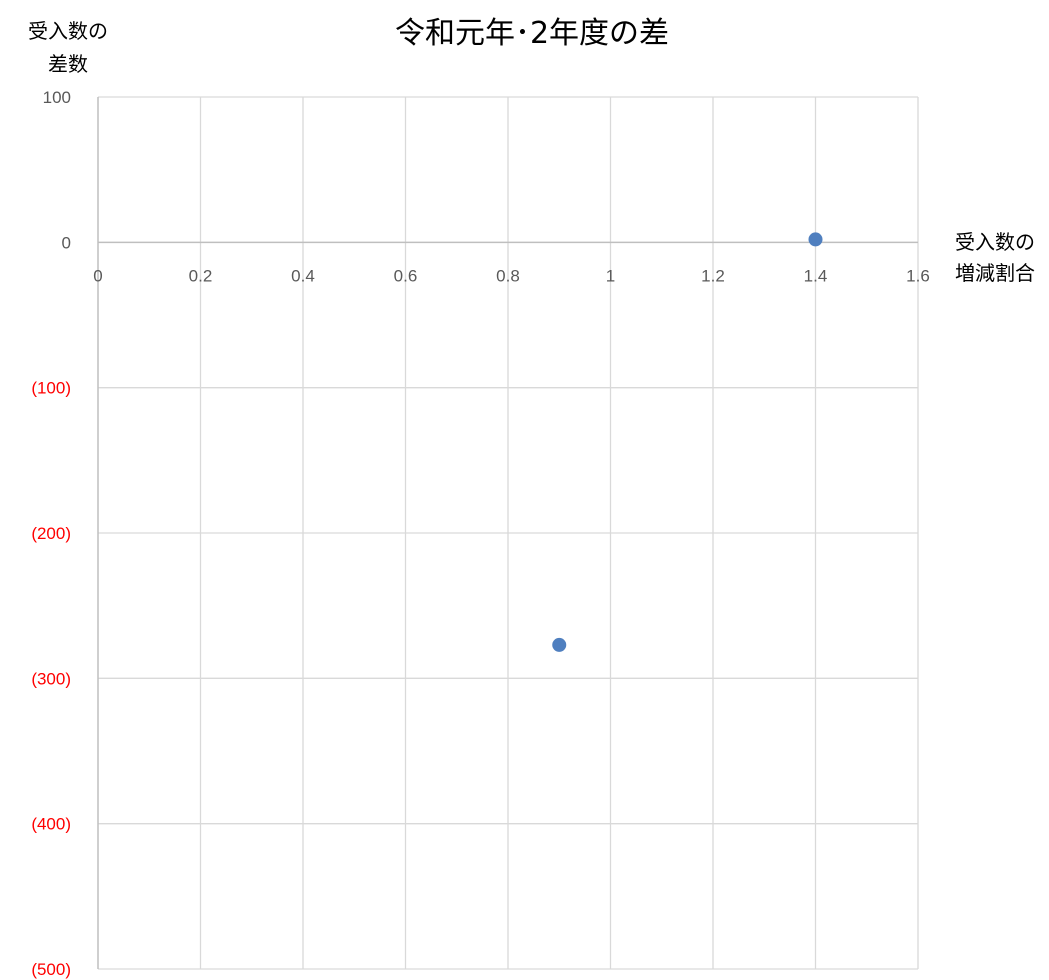 The image size is (1049, 980). What do you see at coordinates (995, 242) in the screenshot?
I see `x-axis-title-line-1: 受入数の` at bounding box center [995, 242].